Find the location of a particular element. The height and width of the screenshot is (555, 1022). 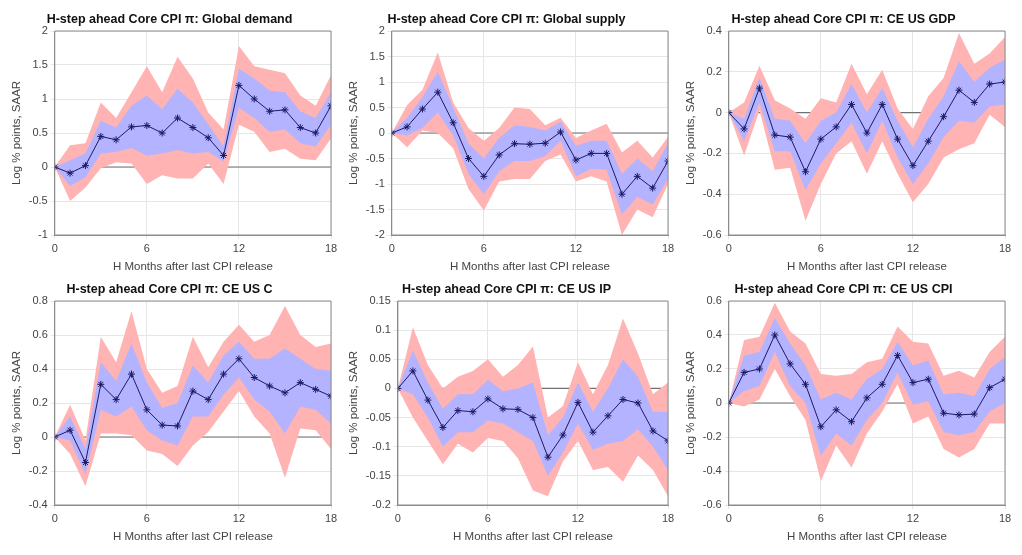

chart-title: H-step ahead Core CPI π: CE US GDP is located at coordinates (843, 18).